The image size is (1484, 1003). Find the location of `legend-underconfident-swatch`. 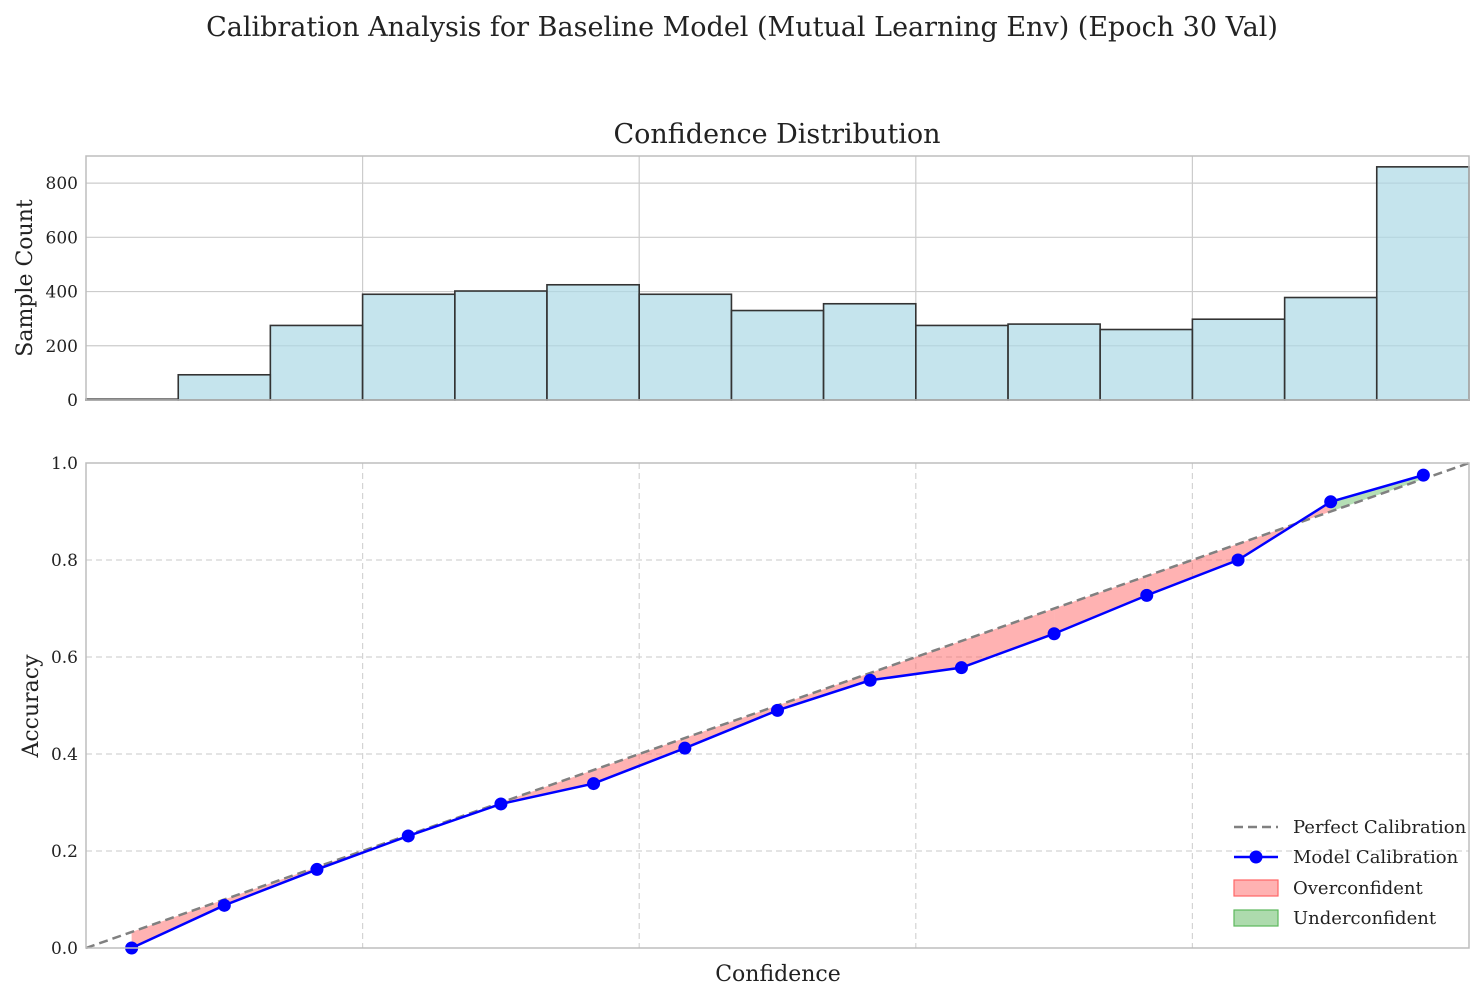

legend-underconfident-swatch is located at coordinates (1256, 918).